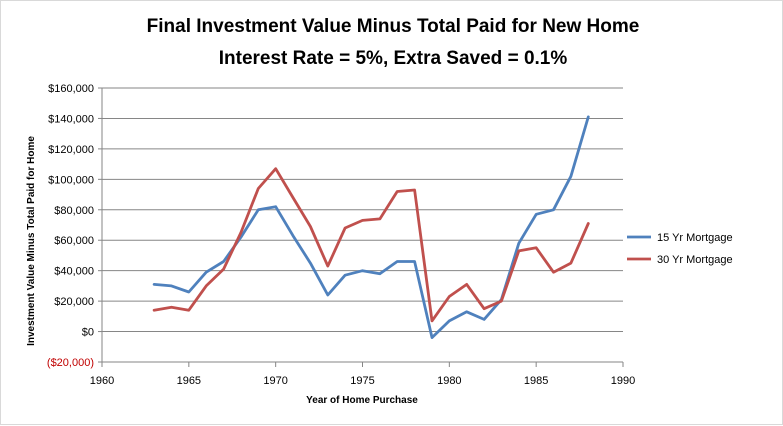 This screenshot has width=783, height=426. Describe the element at coordinates (71, 180) in the screenshot. I see `y-tick-label: $100,000` at that location.